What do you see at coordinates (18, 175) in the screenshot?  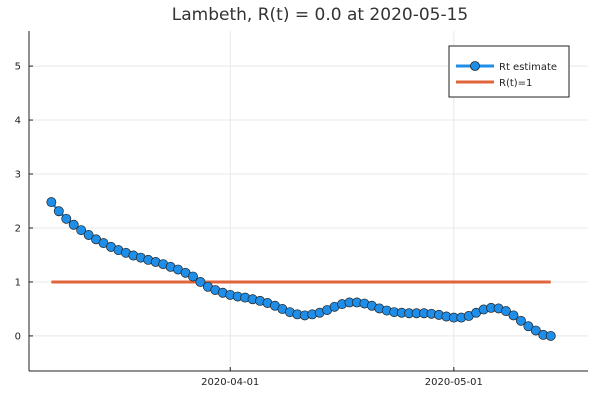 I see `y-tick-label: 3` at bounding box center [18, 175].